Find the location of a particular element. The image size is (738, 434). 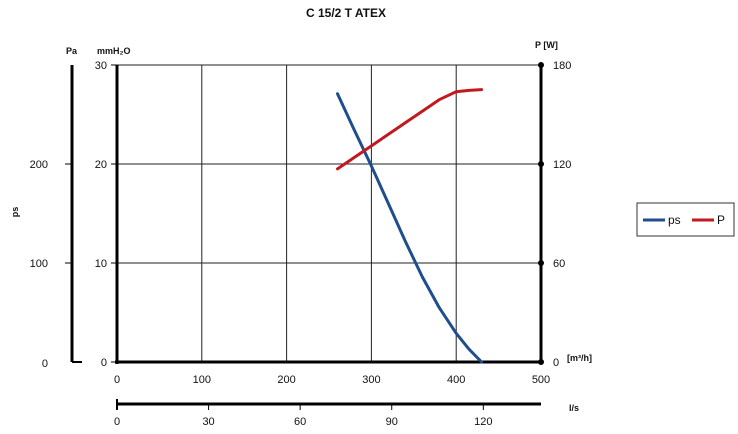

pa-unit-label: Pa is located at coordinates (72, 51).